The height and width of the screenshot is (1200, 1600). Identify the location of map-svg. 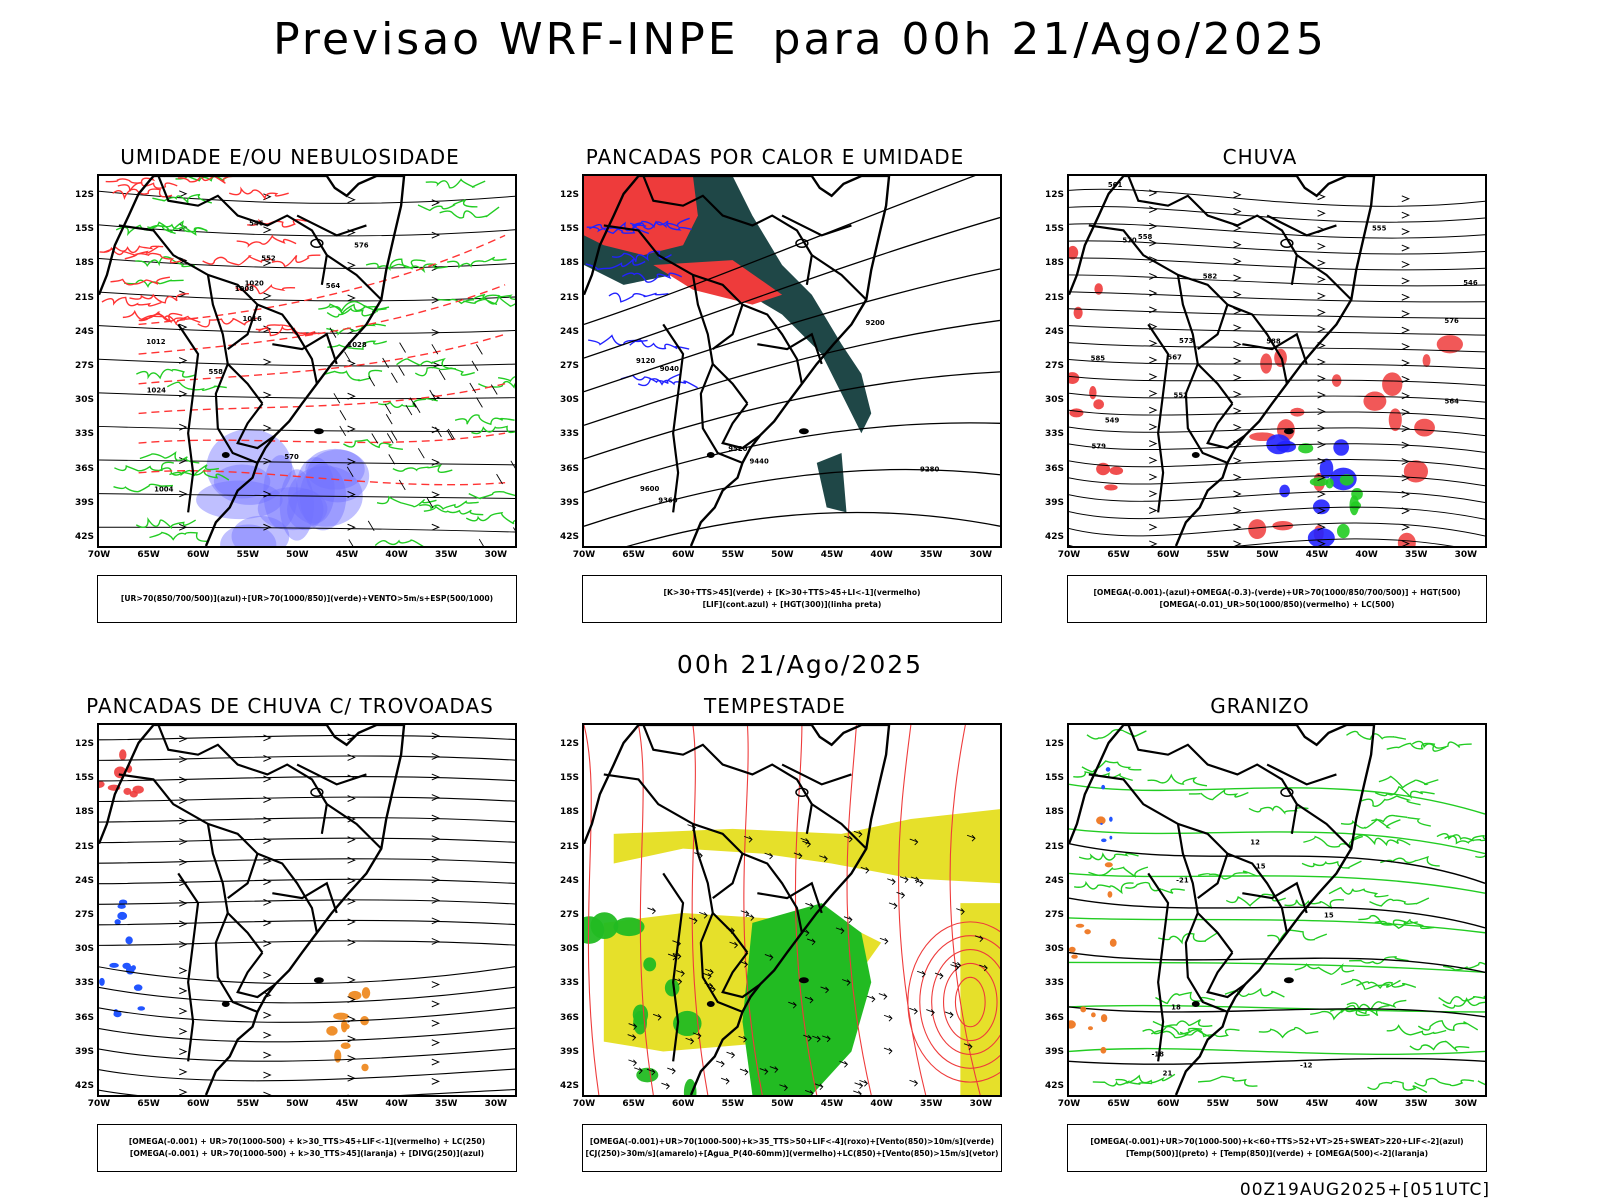
(792, 910).